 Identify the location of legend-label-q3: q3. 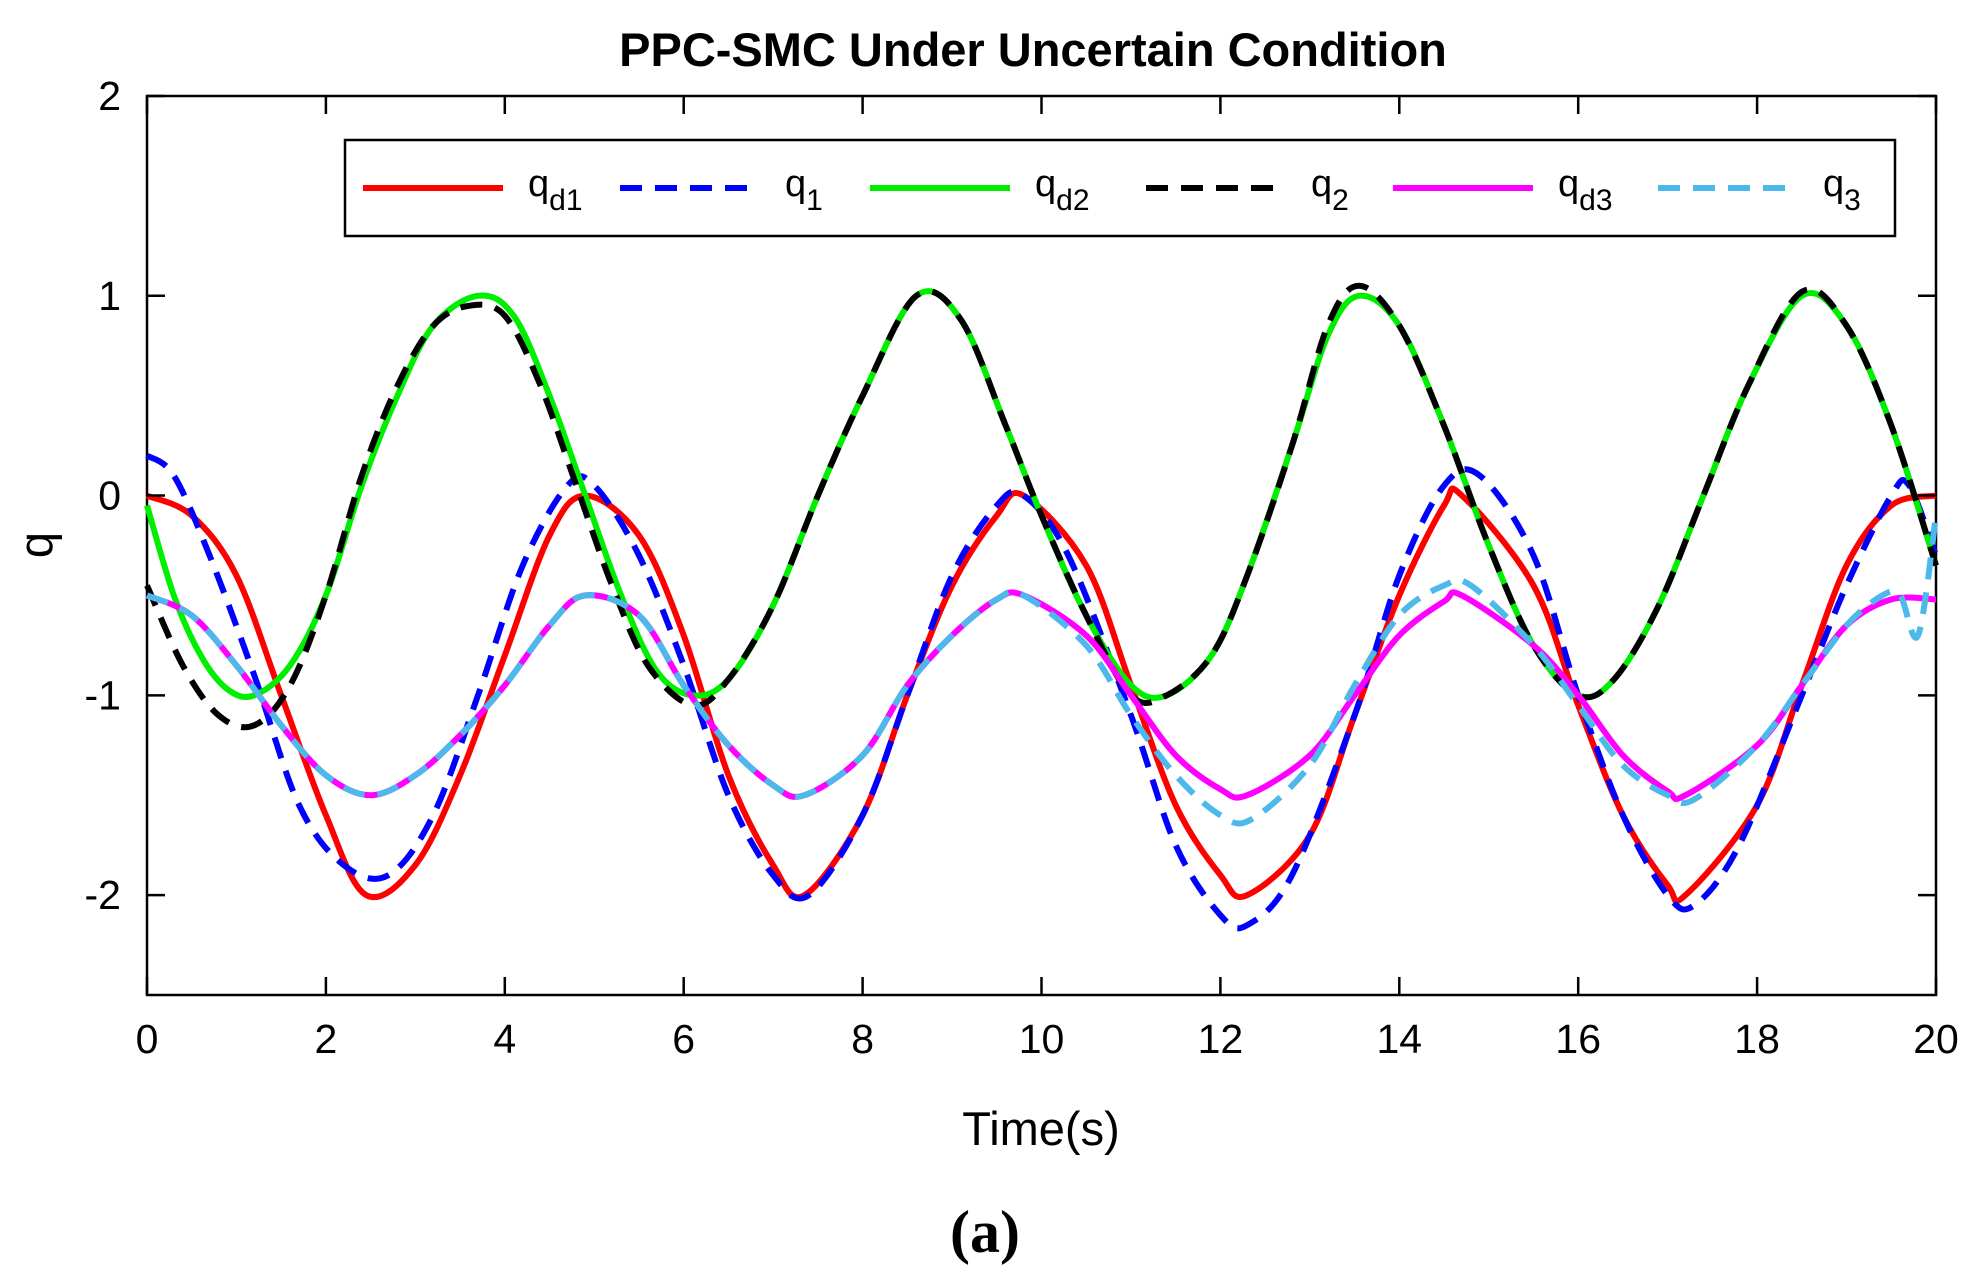
(1842, 190).